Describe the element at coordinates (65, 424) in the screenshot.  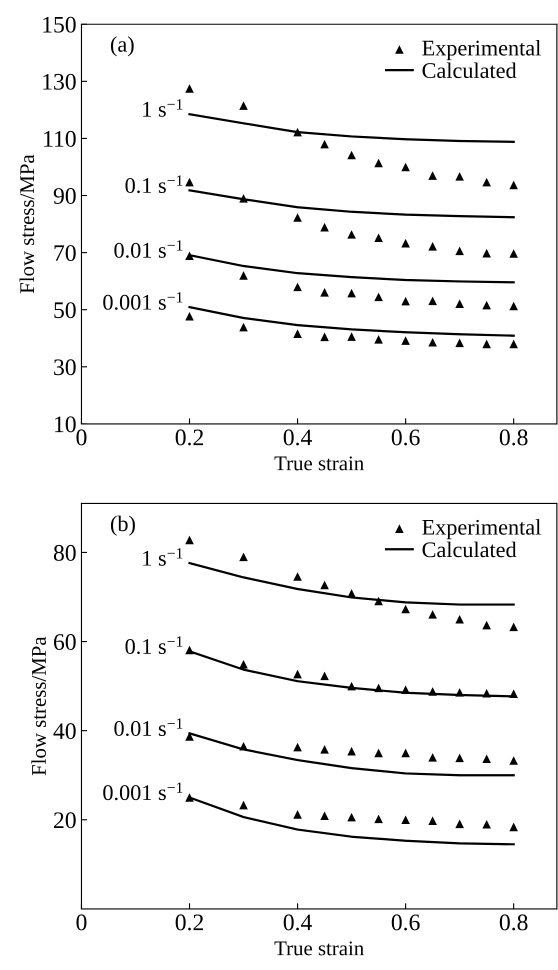
I see `y-tick-label: 10` at that location.